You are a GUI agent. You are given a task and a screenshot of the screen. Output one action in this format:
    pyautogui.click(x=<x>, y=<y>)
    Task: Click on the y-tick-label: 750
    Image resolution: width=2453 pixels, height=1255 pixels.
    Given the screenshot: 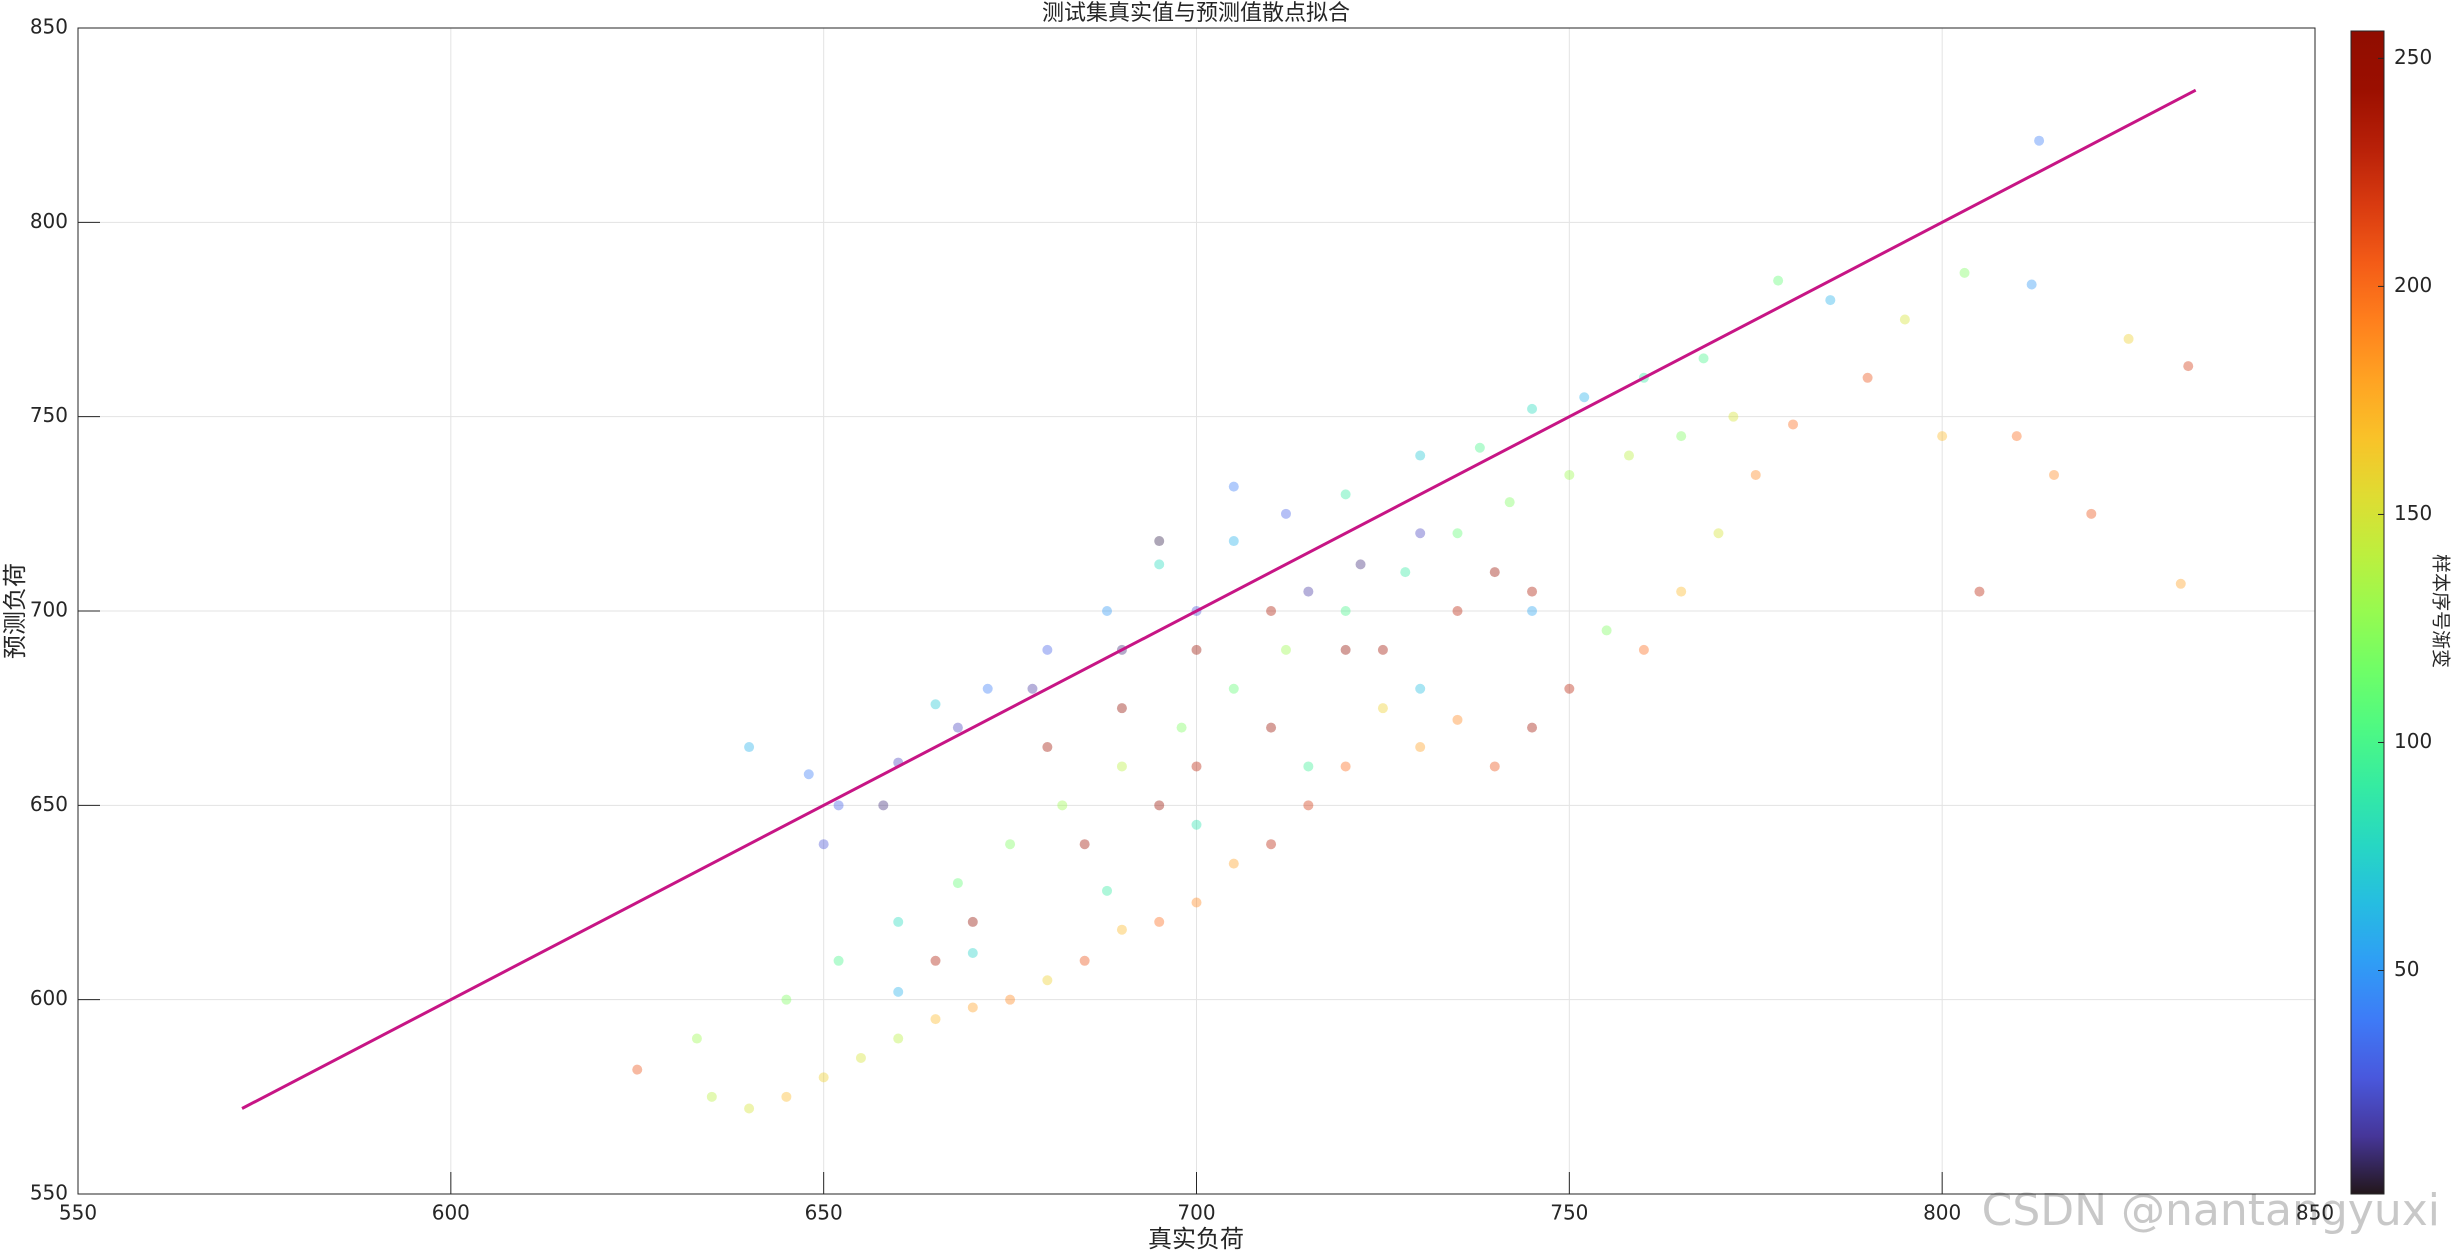 What is the action you would take?
    pyautogui.click(x=49, y=415)
    